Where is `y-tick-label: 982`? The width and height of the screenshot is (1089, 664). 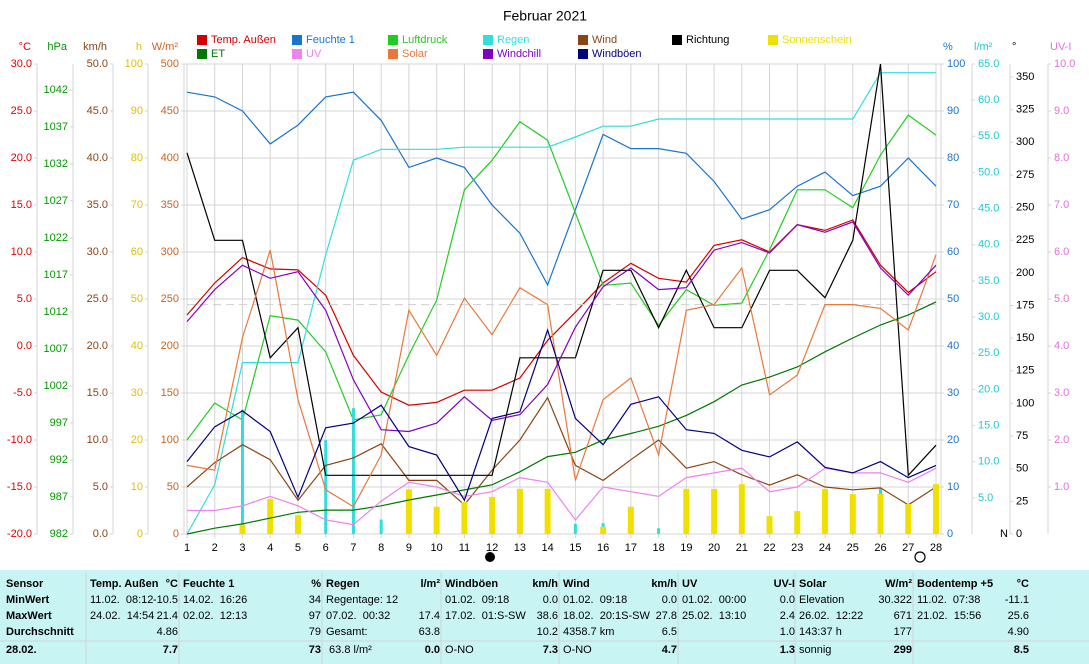
y-tick-label: 982 is located at coordinates (59, 534).